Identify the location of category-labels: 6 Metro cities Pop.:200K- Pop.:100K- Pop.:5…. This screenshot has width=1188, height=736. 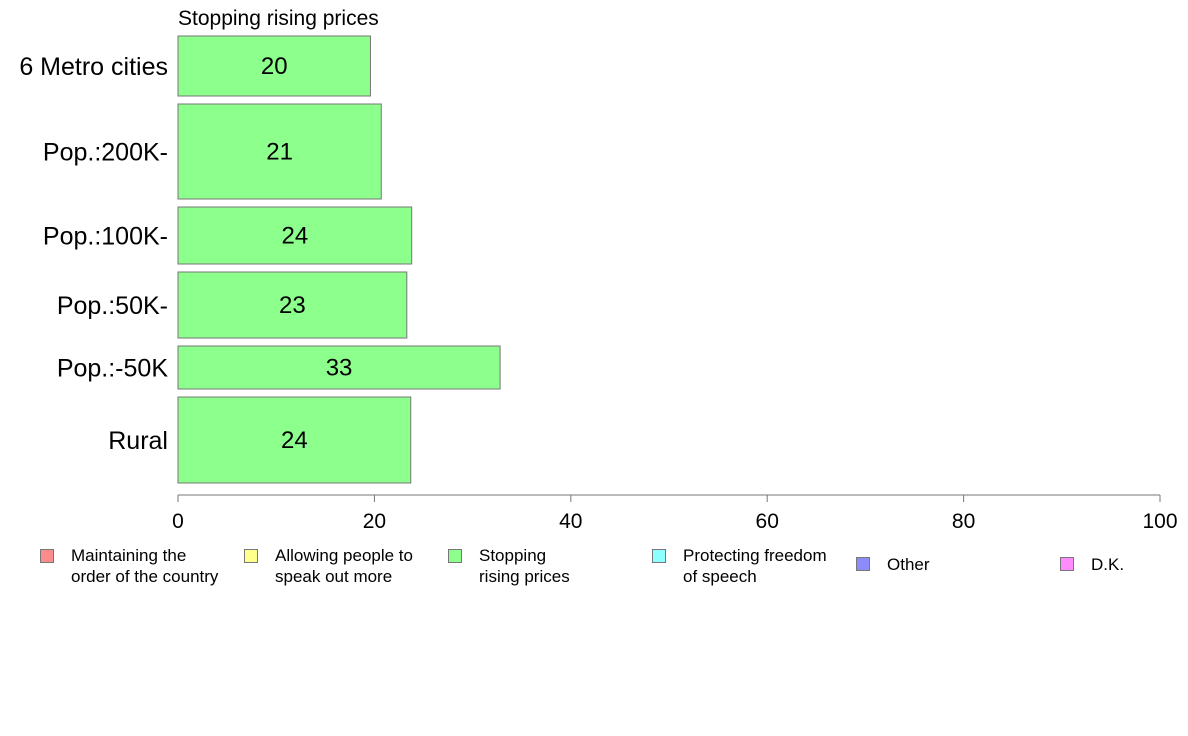
(93, 254).